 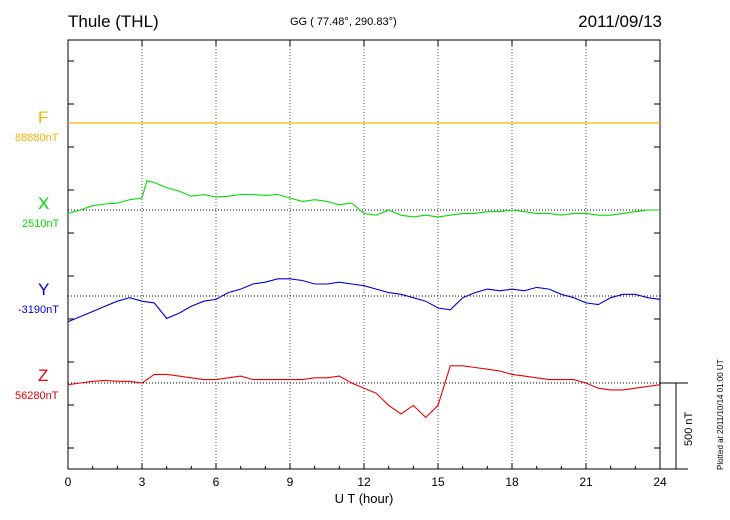 I want to click on x-tick-label: 6, so click(x=216, y=482).